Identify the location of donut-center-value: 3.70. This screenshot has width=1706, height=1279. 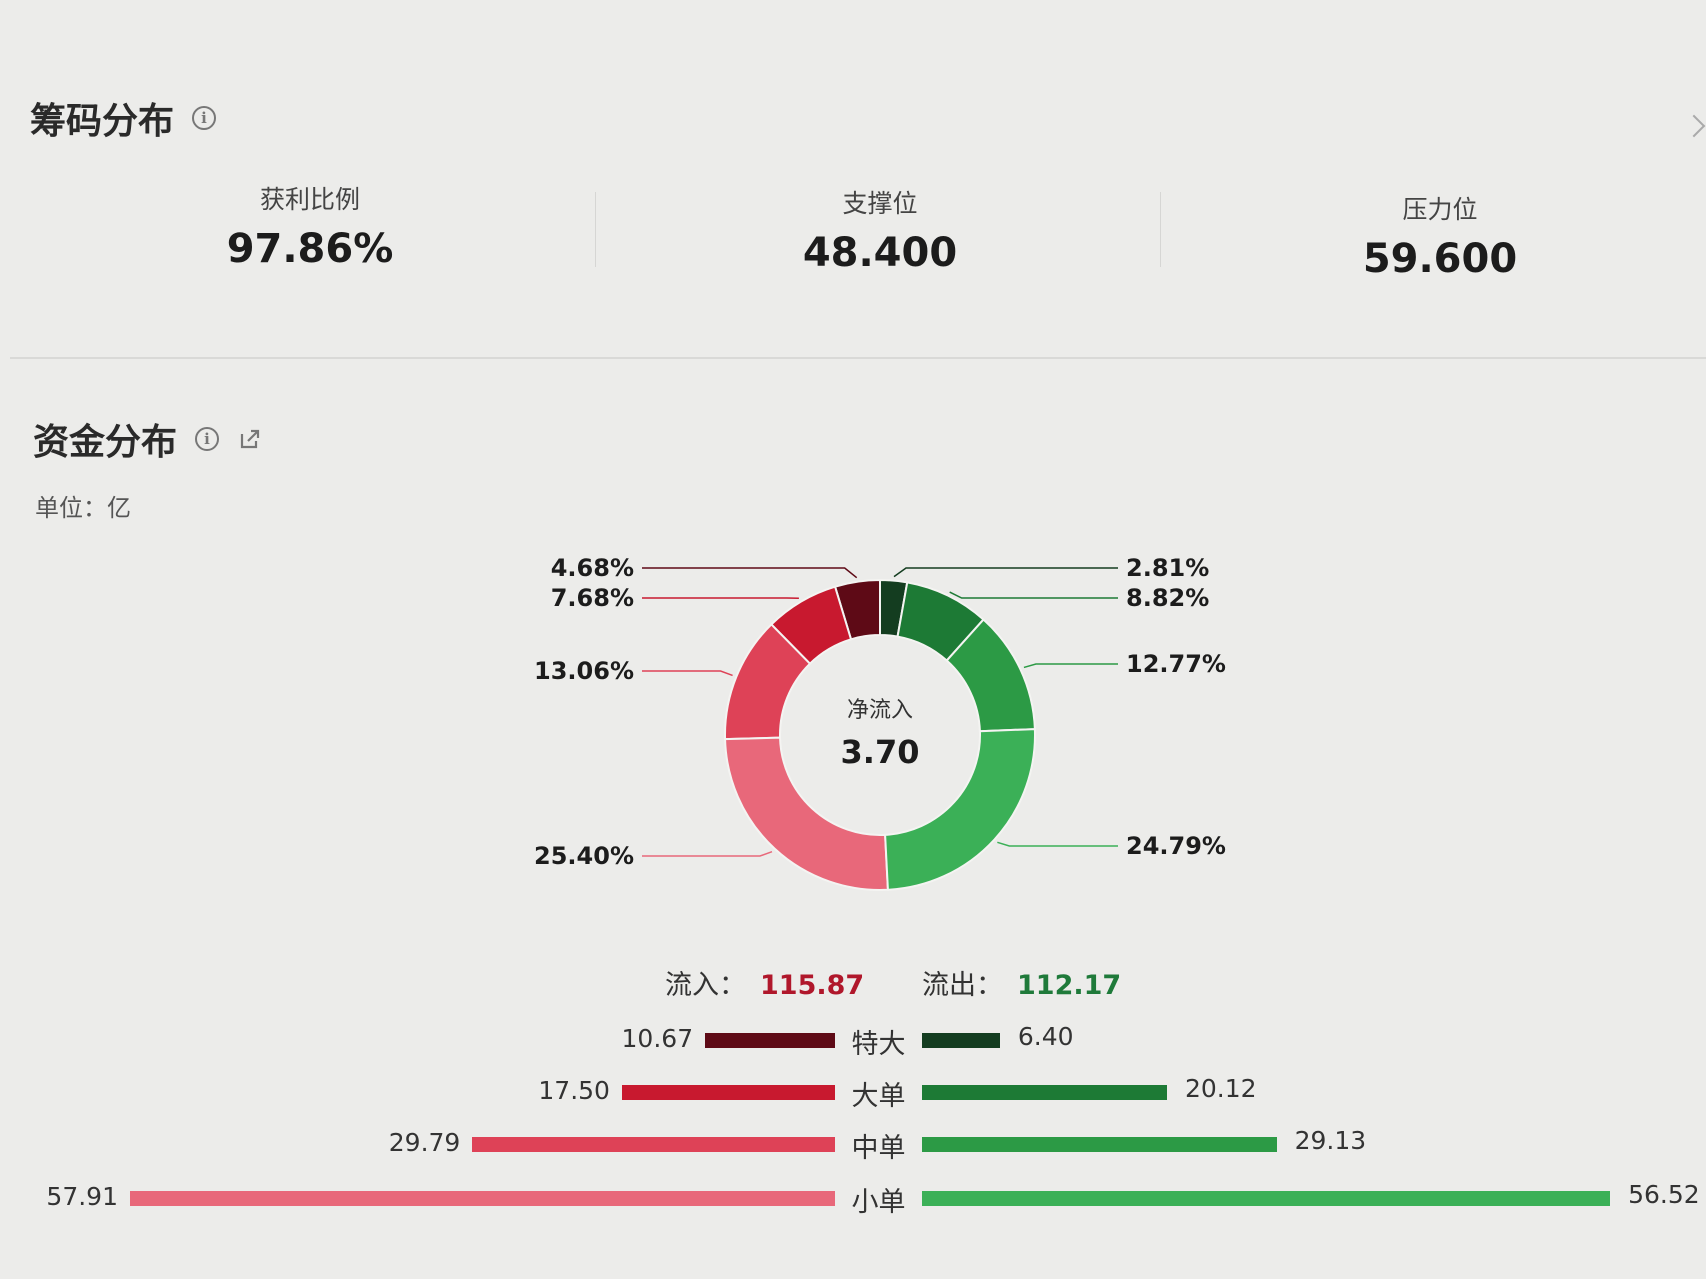
(880, 752).